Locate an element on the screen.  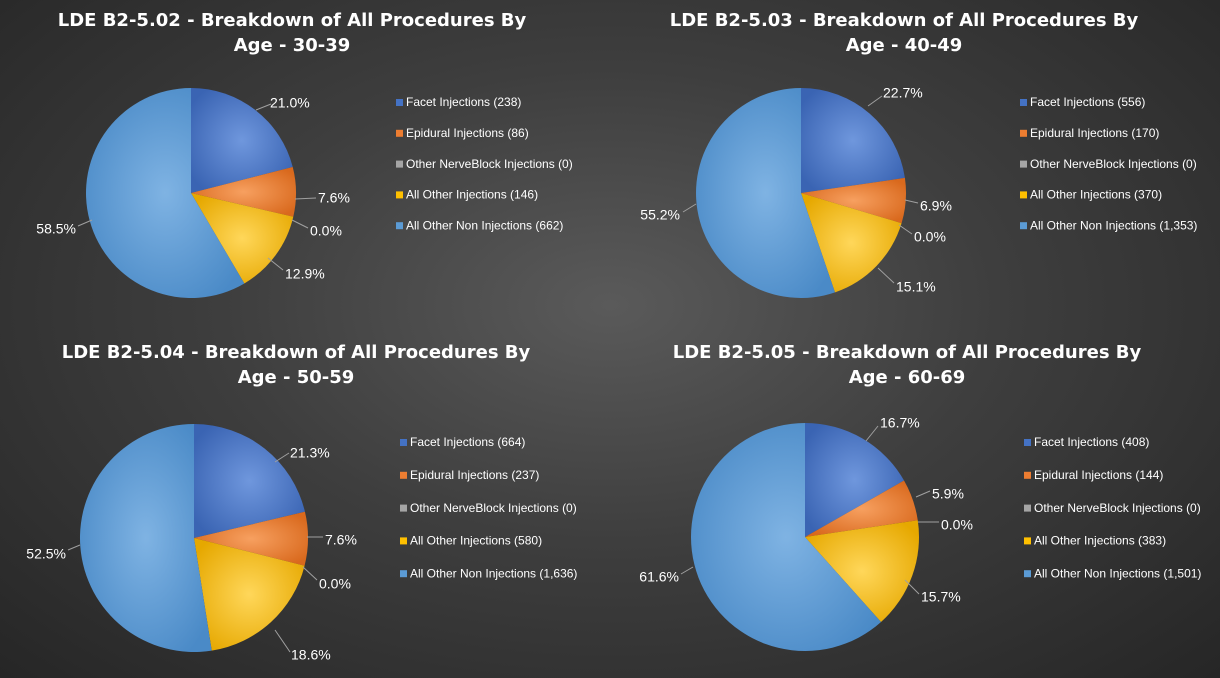
data-label: 6.9% is located at coordinates (936, 206).